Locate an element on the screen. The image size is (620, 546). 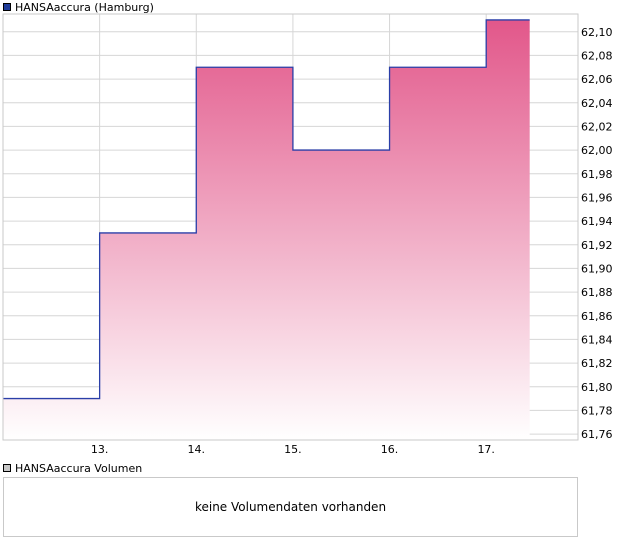
x-tick-label: 17. is located at coordinates (486, 449).